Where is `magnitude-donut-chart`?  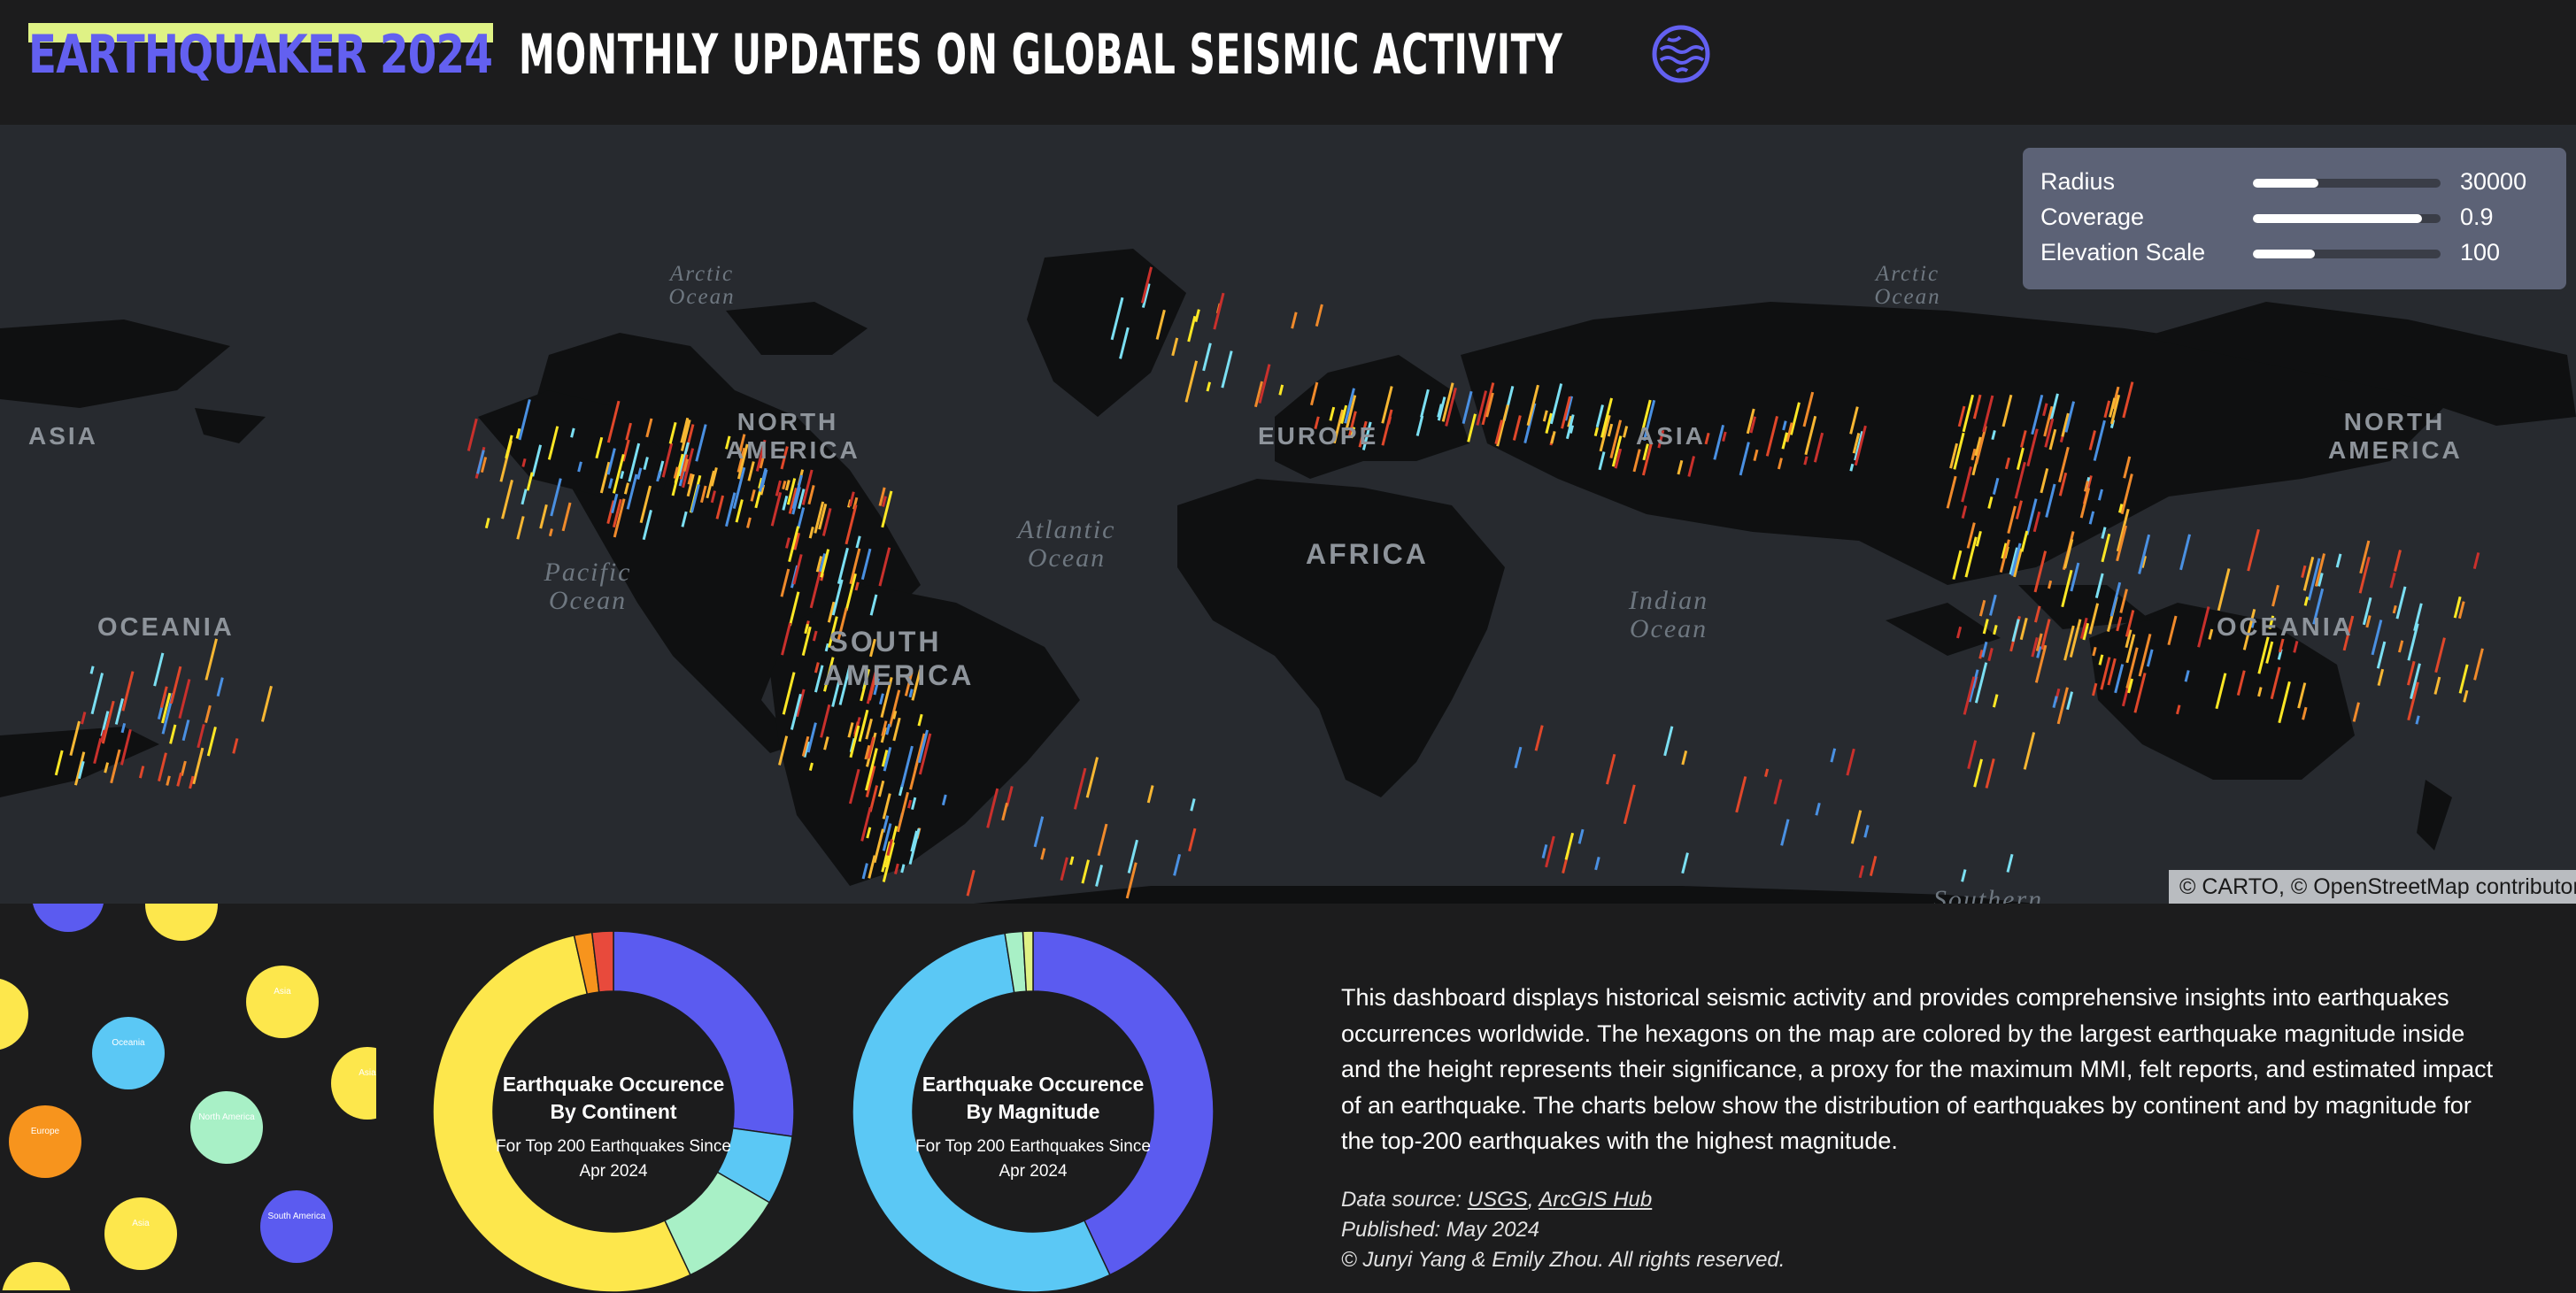 magnitude-donut-chart is located at coordinates (1033, 1111).